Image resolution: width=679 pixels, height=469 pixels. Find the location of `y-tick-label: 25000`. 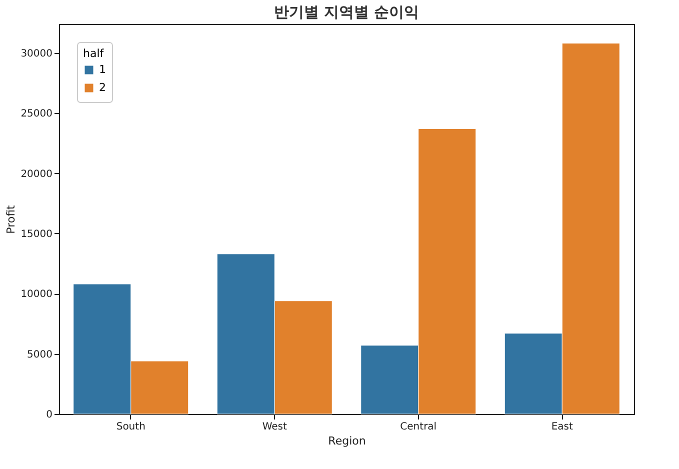

y-tick-label: 25000 is located at coordinates (36, 114).